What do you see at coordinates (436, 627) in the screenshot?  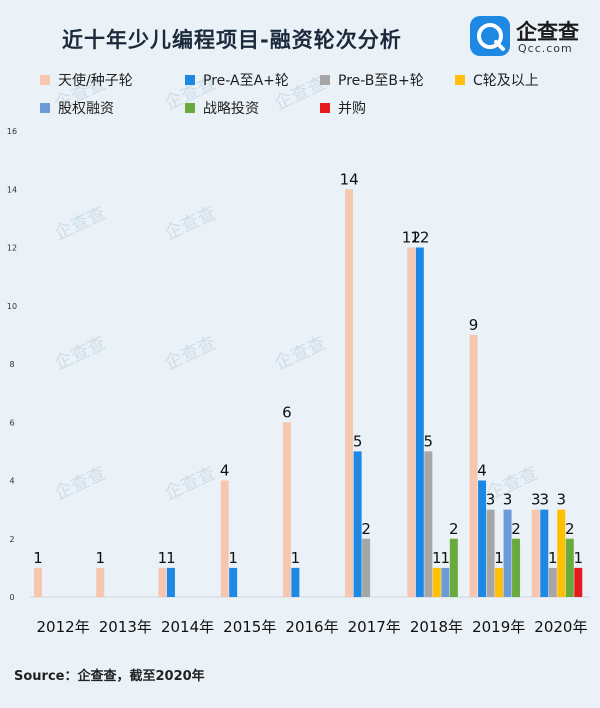 I see `x-tick-label: 2018年` at bounding box center [436, 627].